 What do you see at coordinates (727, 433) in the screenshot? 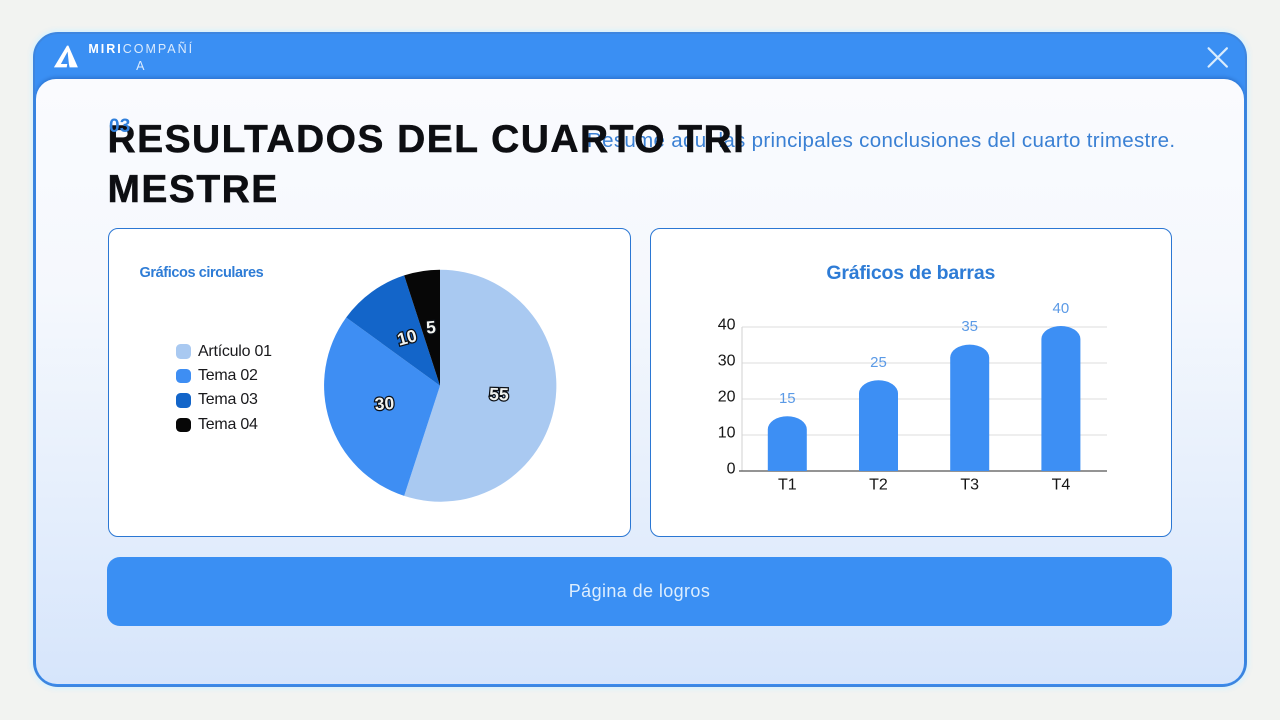
I see `svg-text: 10` at bounding box center [727, 433].